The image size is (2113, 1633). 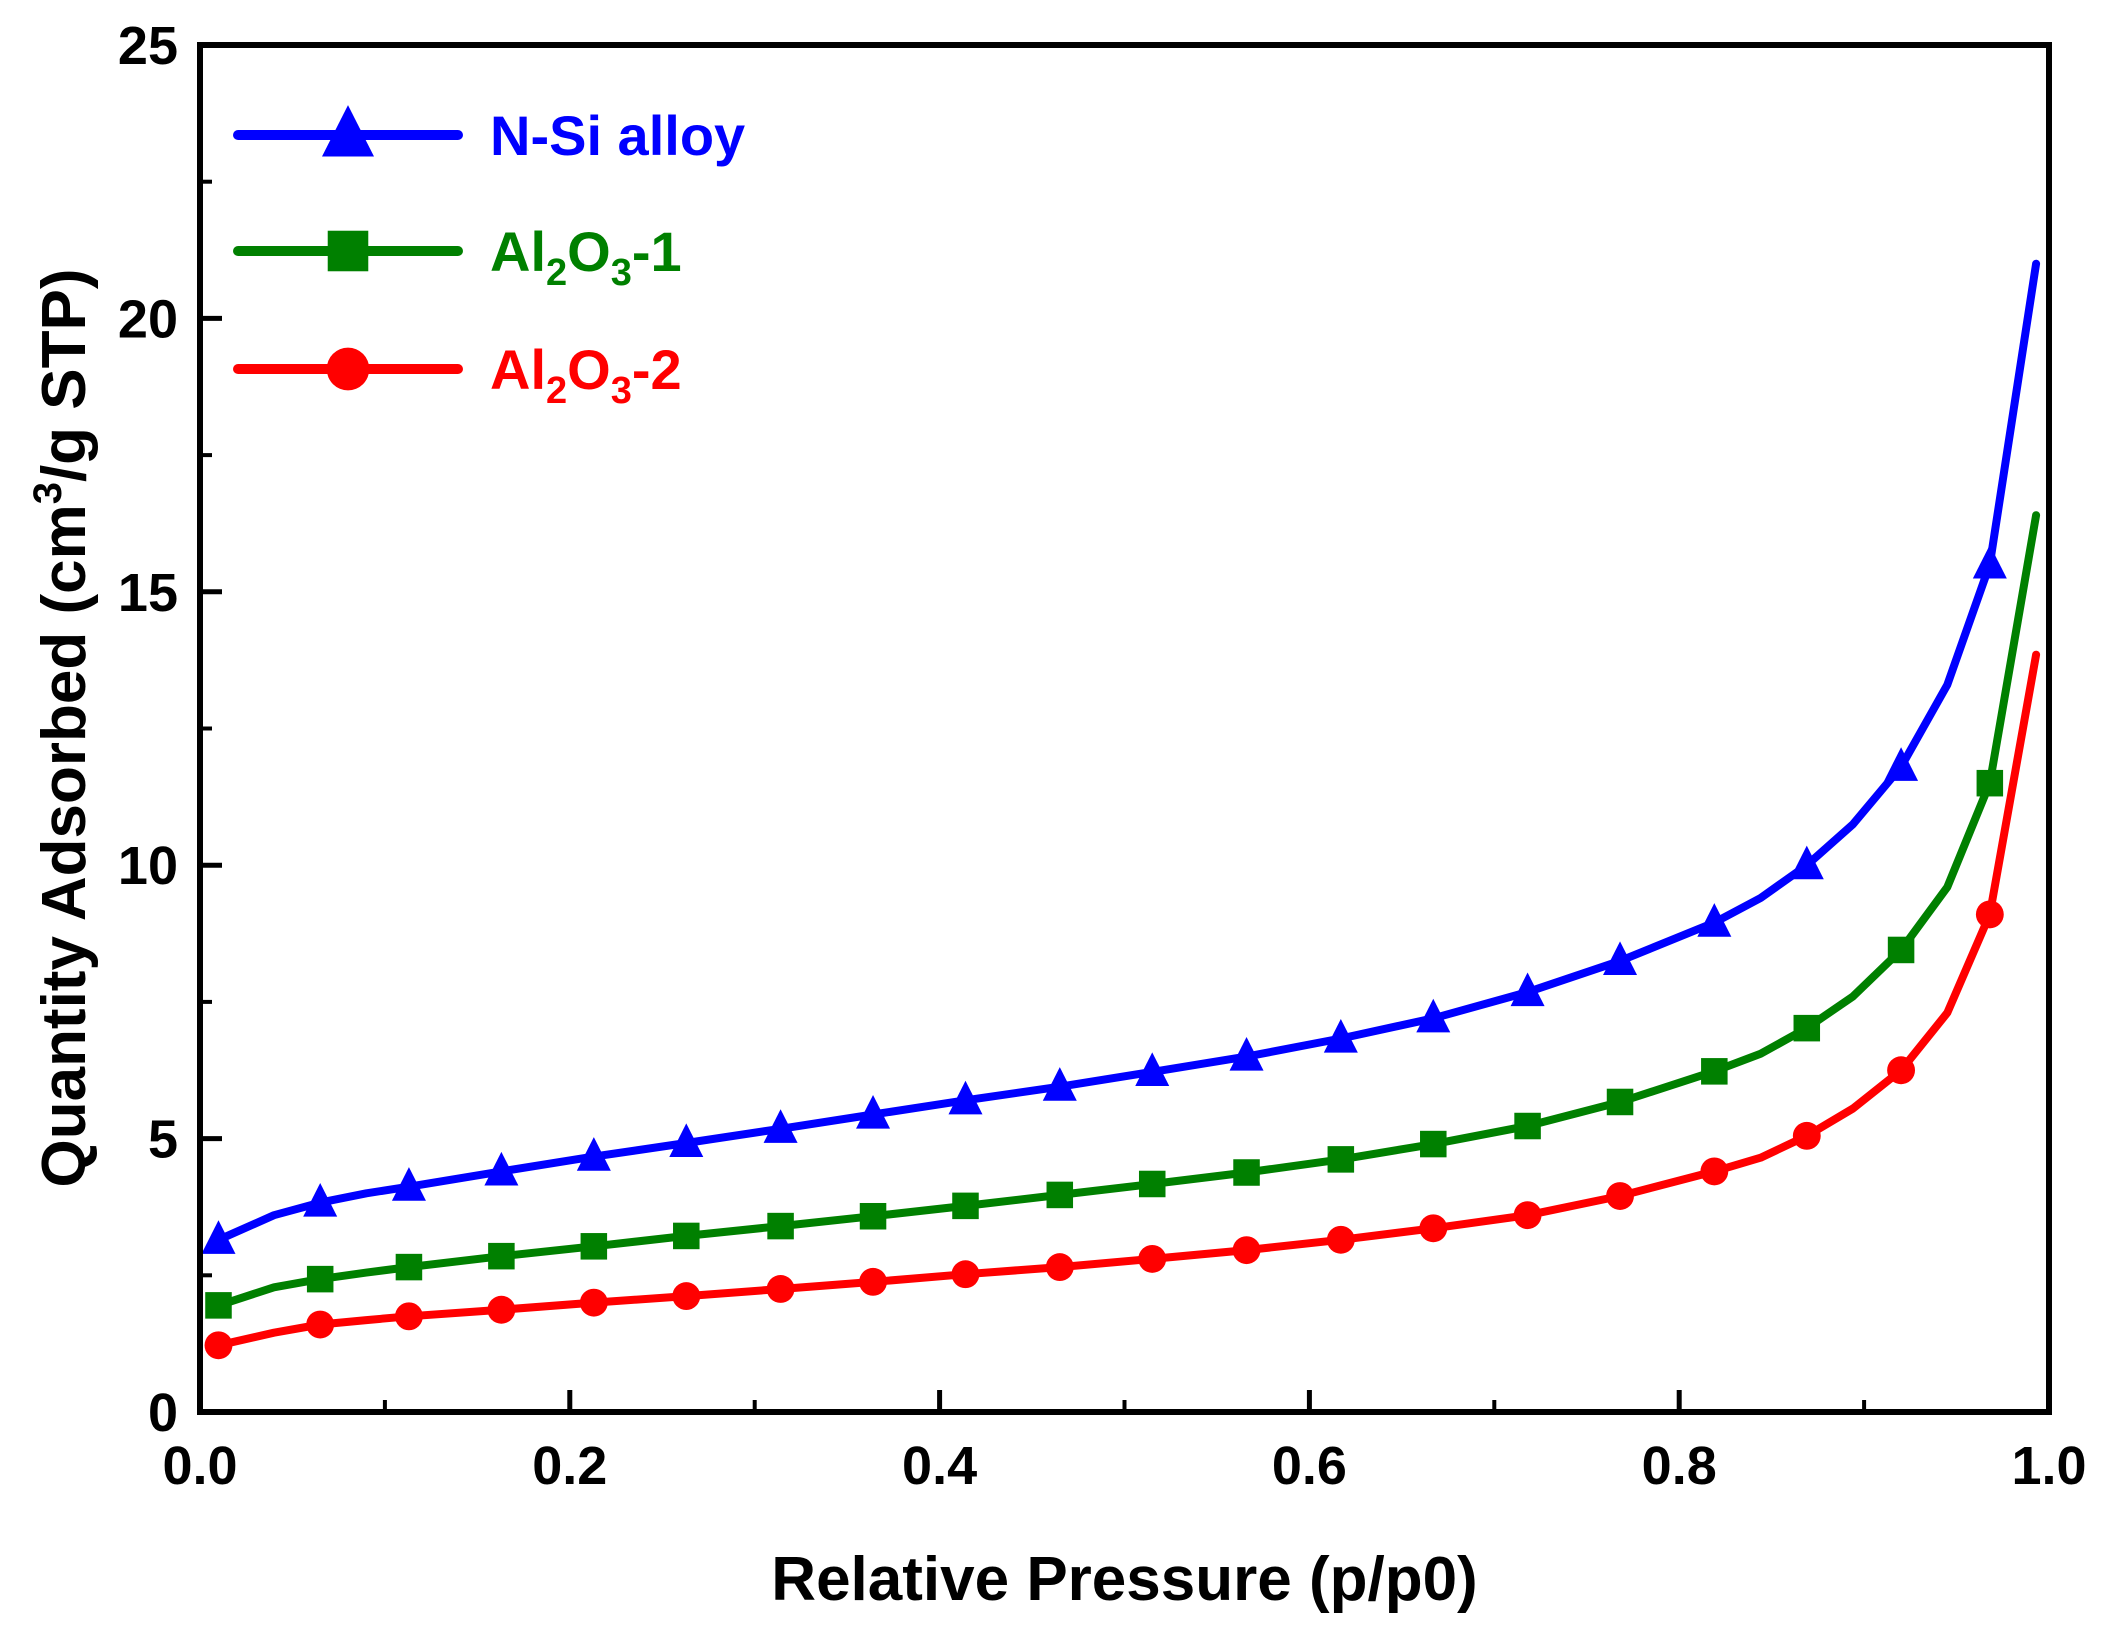 I want to click on x-tick-label: 1.0, so click(x=2048, y=1466).